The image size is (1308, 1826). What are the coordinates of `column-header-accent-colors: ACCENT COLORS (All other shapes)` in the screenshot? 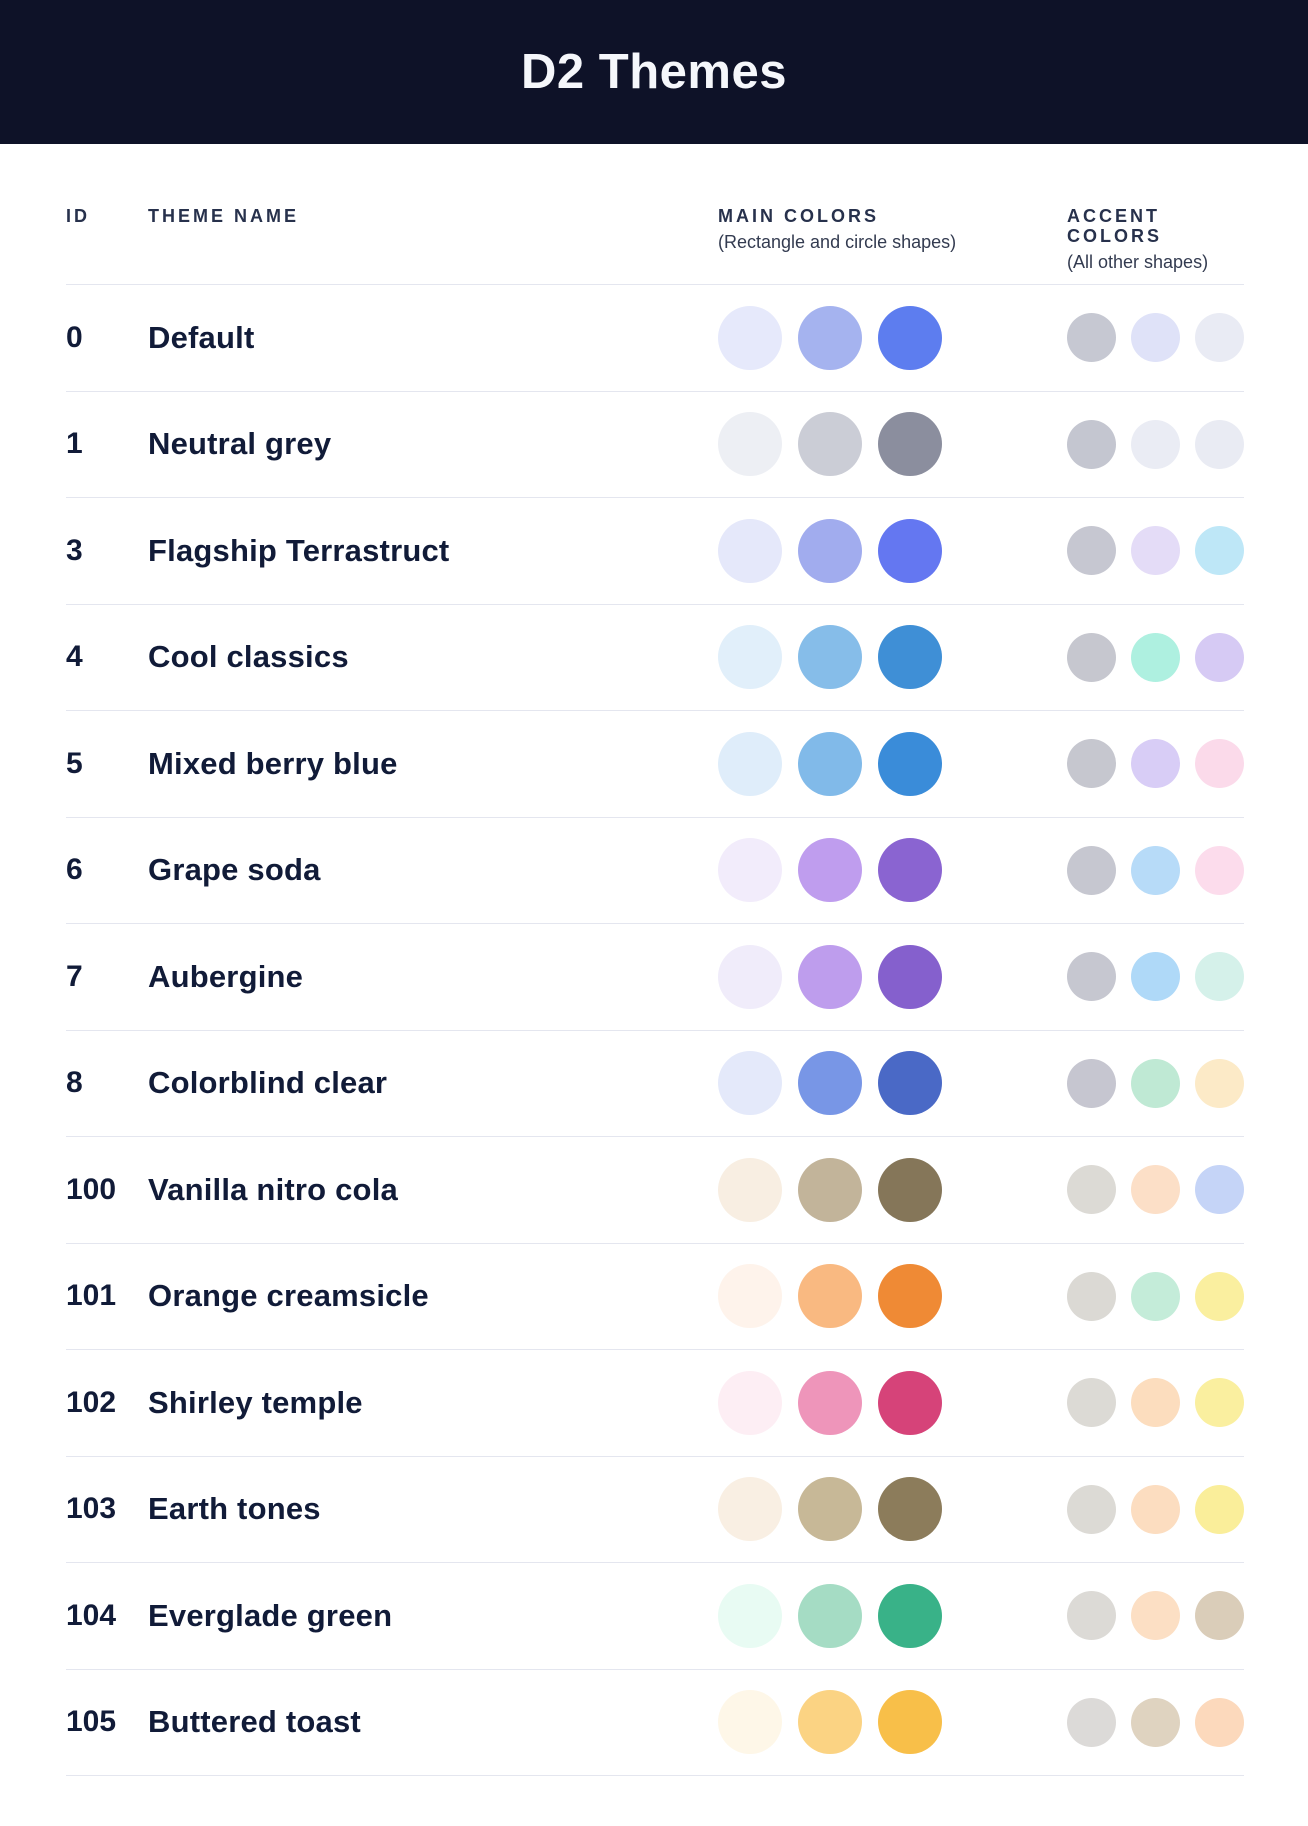 It's located at (1155, 239).